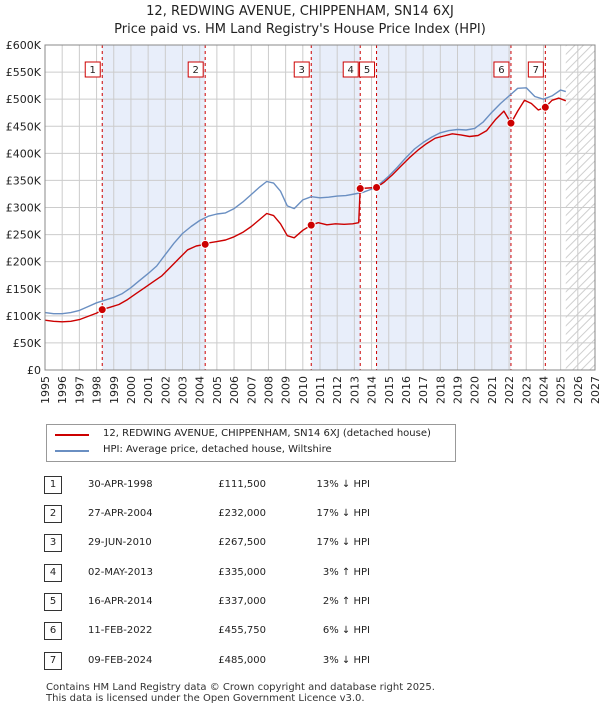 This screenshot has height=710, width=600. I want to click on sale-hpi-delta: 3% ↓ HPI, so click(346, 660).